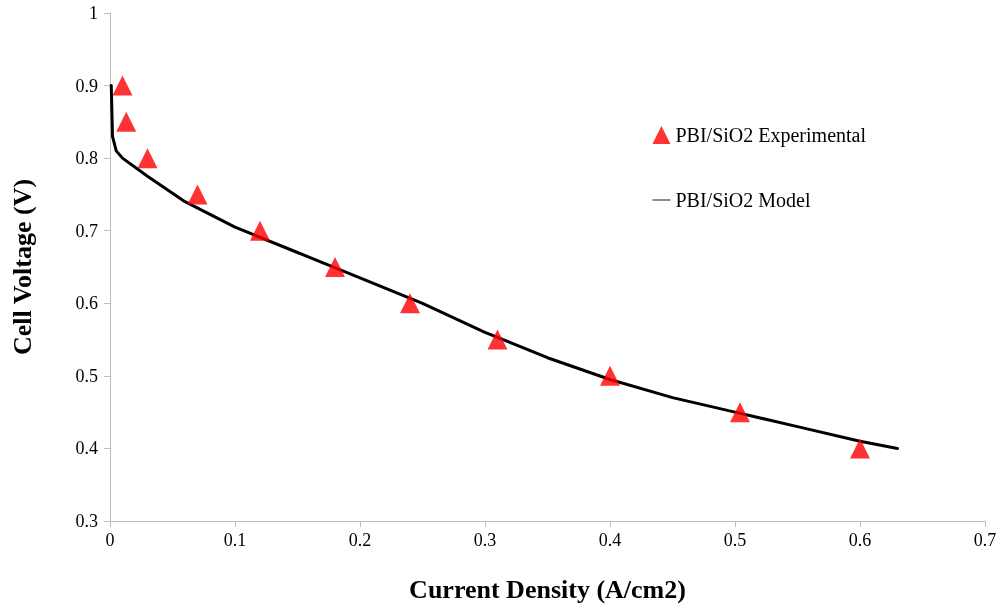 The width and height of the screenshot is (1001, 613). I want to click on y-tick-label: 0.4, so click(86, 448).